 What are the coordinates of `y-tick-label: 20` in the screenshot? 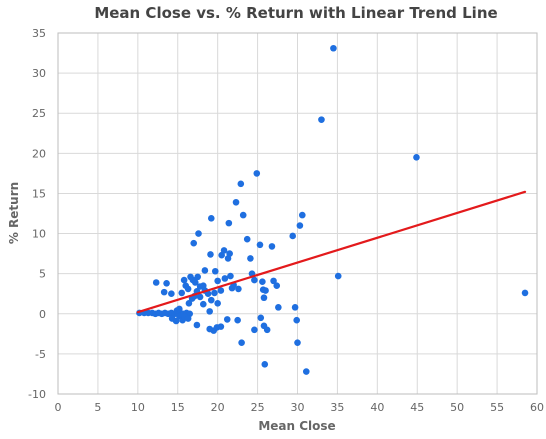 It's located at (39, 153).